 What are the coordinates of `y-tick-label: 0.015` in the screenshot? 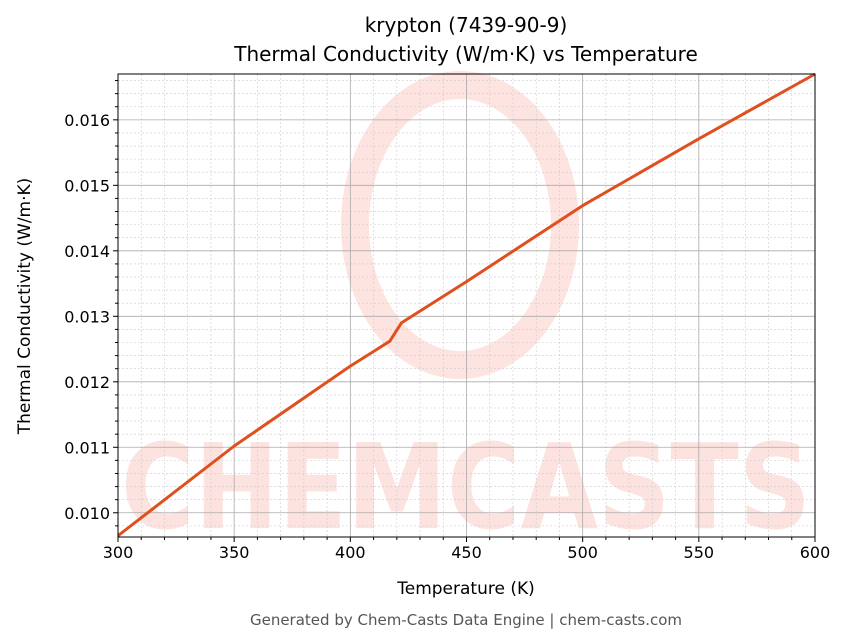 It's located at (87, 185).